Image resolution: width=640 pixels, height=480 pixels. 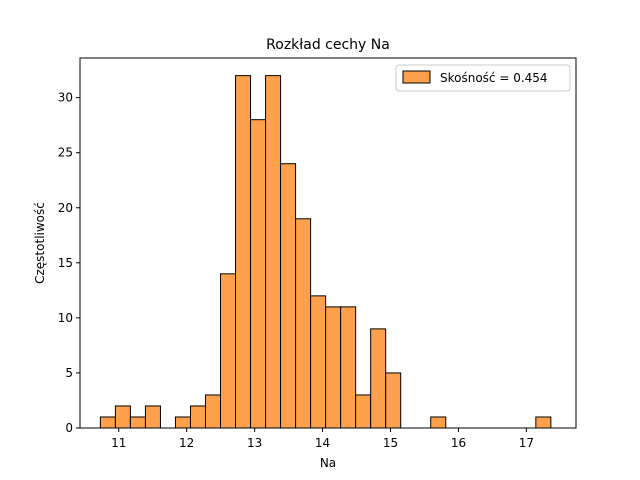 I want to click on legend-frame, so click(x=483, y=78).